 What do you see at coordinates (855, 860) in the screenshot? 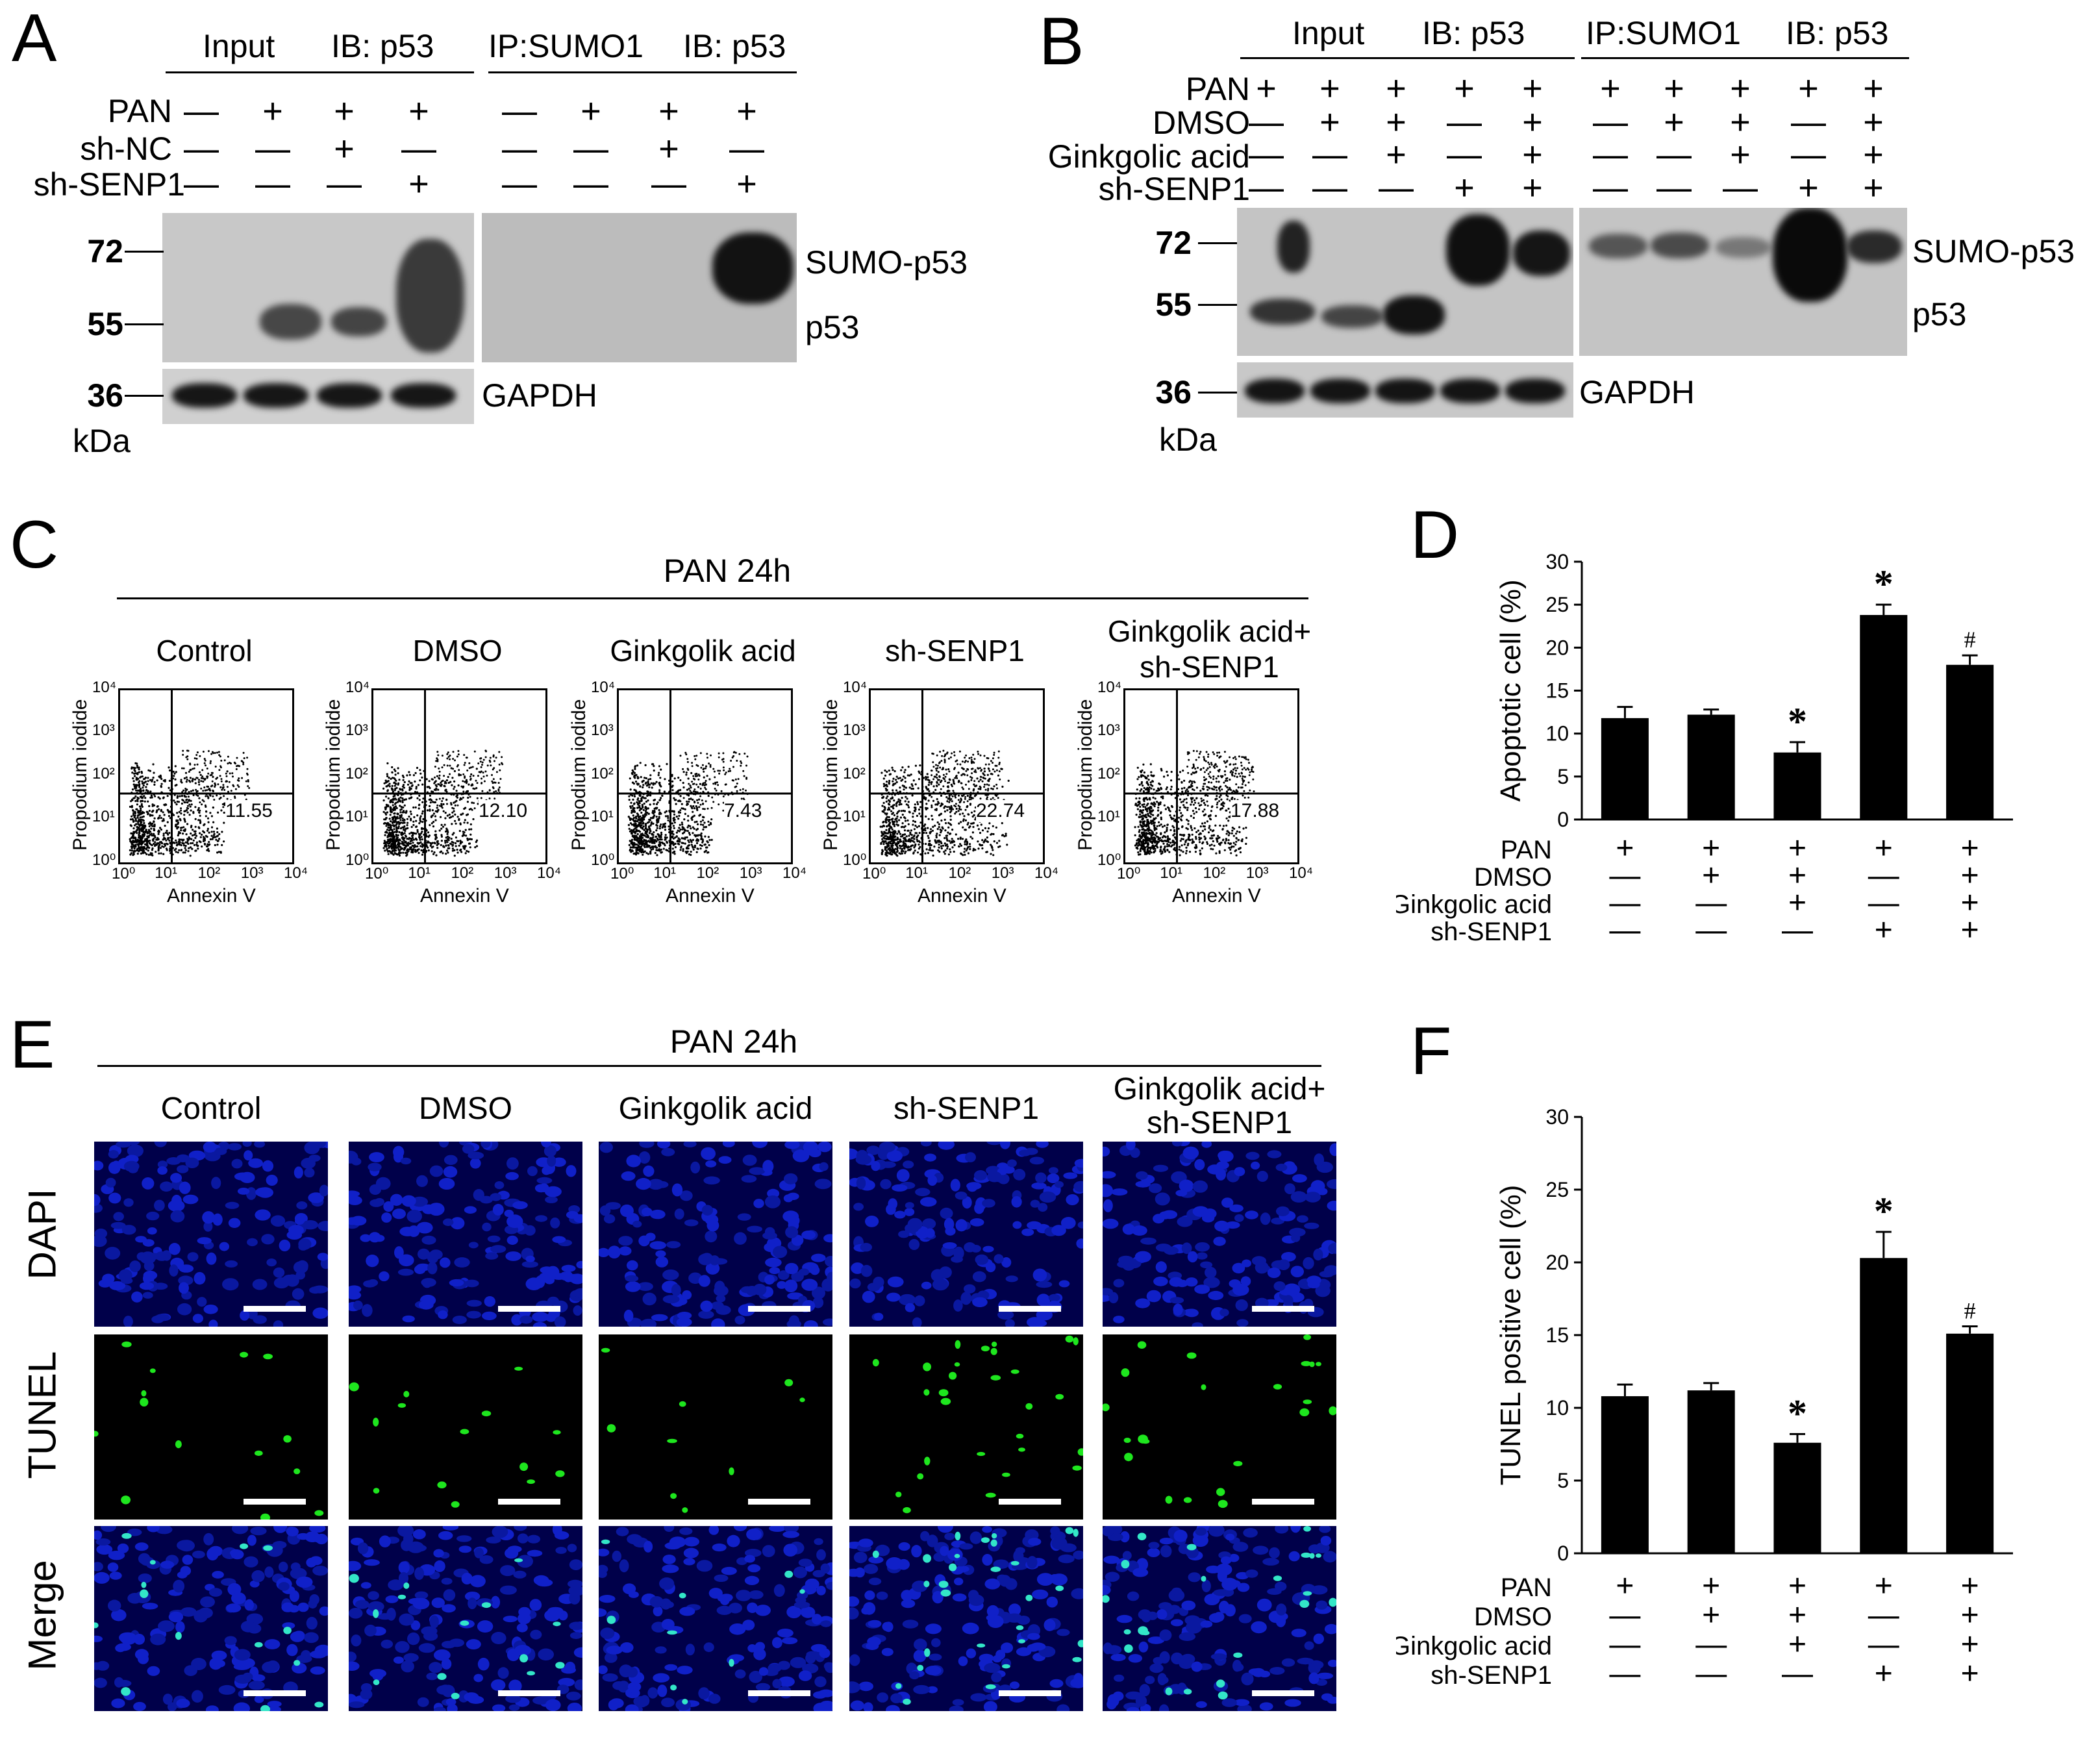
I see `y-tick-label: 10⁰` at bounding box center [855, 860].